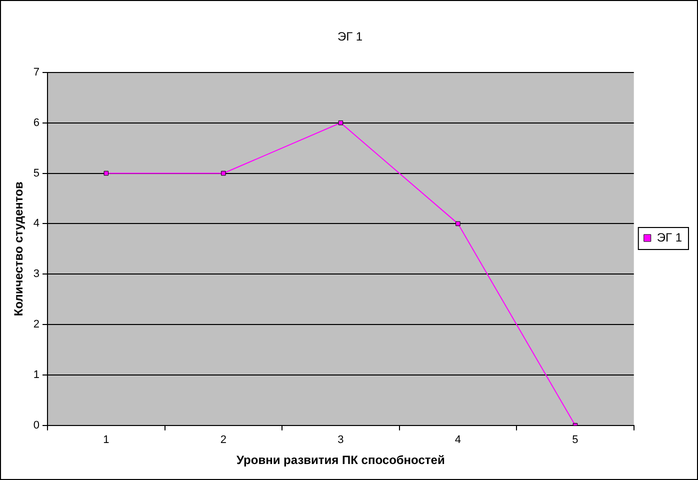  Describe the element at coordinates (36, 173) in the screenshot. I see `y-tick-label: 5` at that location.